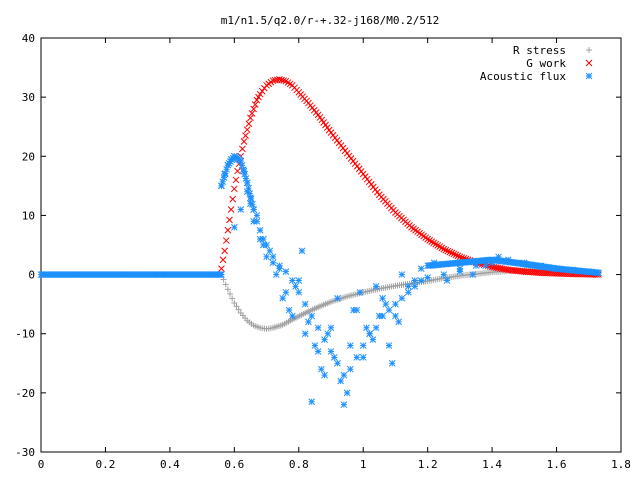 Image resolution: width=640 pixels, height=480 pixels. What do you see at coordinates (28, 215) in the screenshot?
I see `y-tick-label: 10` at bounding box center [28, 215].